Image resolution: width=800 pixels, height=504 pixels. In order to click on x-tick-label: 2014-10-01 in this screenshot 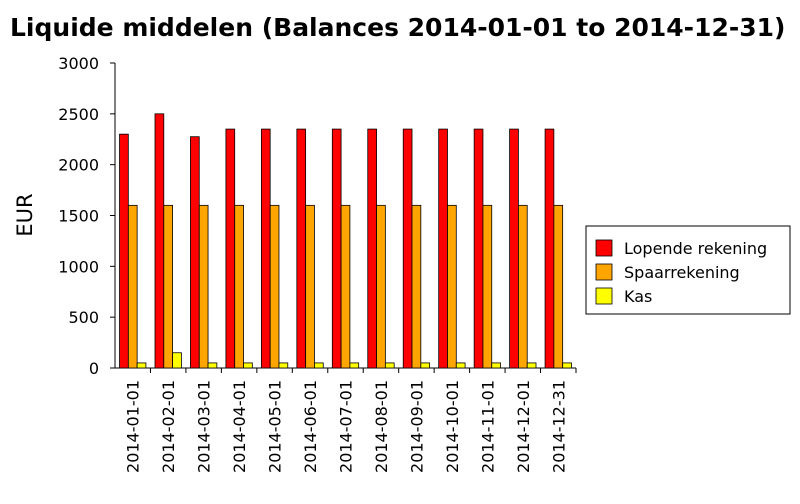, I will do `click(452, 426)`.